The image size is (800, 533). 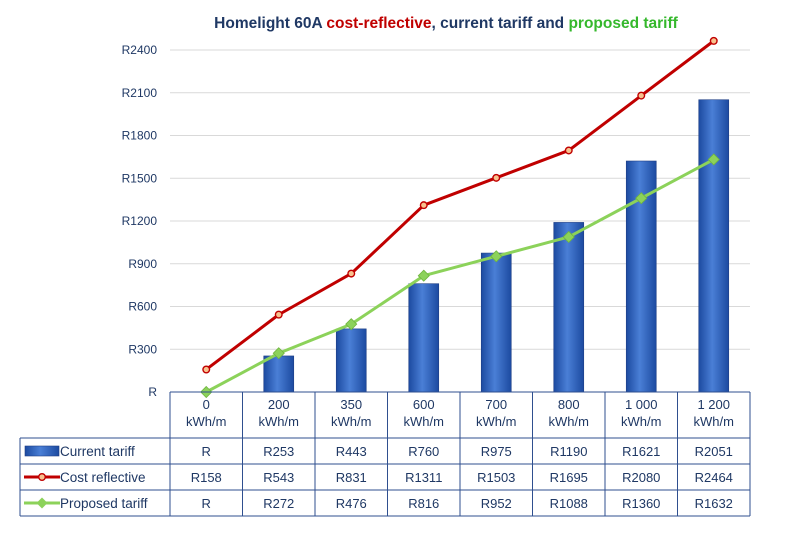 What do you see at coordinates (641, 477) in the screenshot?
I see `data-label: R2080` at bounding box center [641, 477].